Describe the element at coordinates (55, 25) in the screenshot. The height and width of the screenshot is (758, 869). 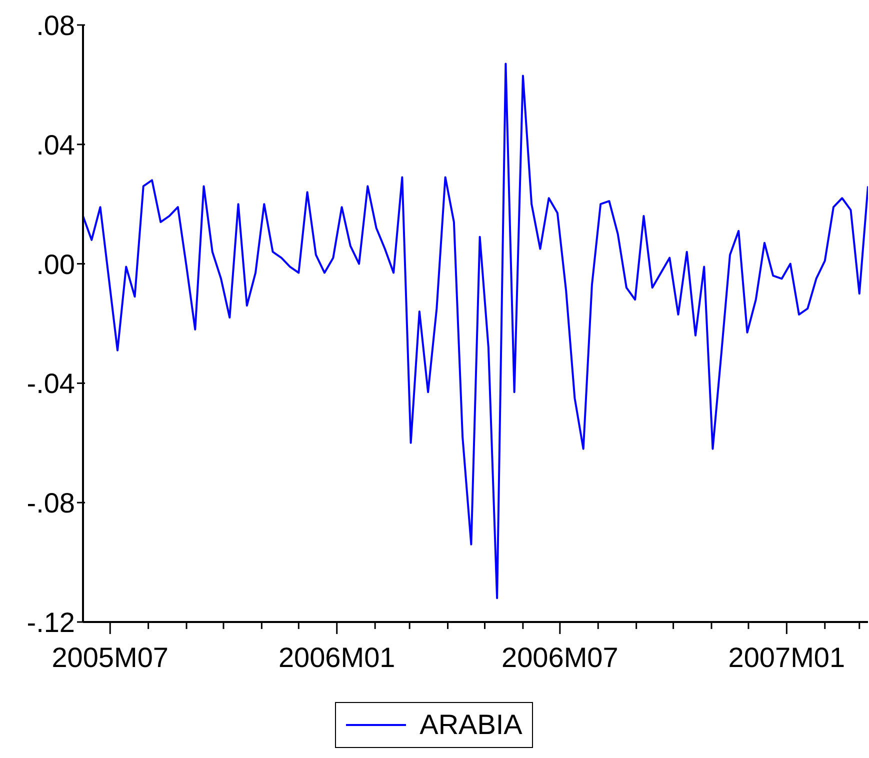
I see `y-tick-label: .08` at that location.